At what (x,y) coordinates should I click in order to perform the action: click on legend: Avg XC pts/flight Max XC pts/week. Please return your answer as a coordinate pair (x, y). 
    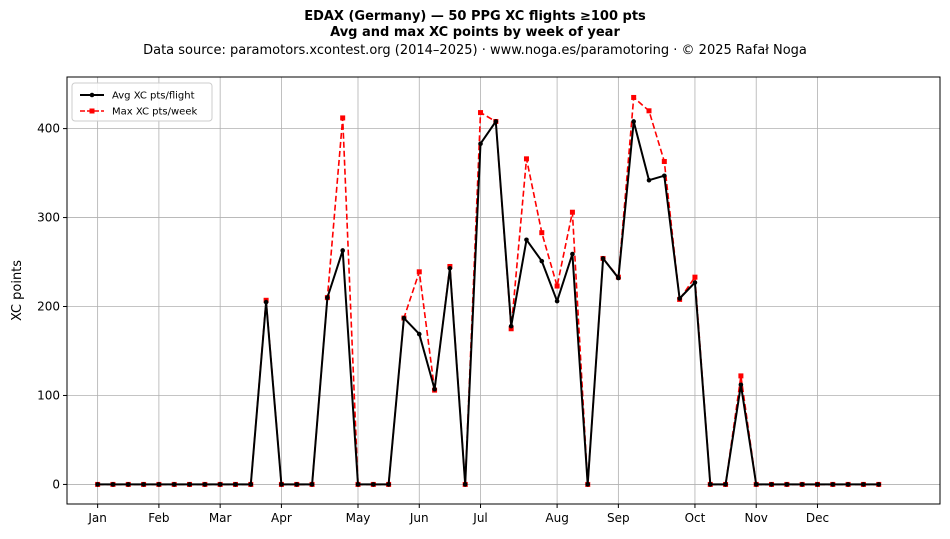
    Looking at the image, I should click on (142, 102).